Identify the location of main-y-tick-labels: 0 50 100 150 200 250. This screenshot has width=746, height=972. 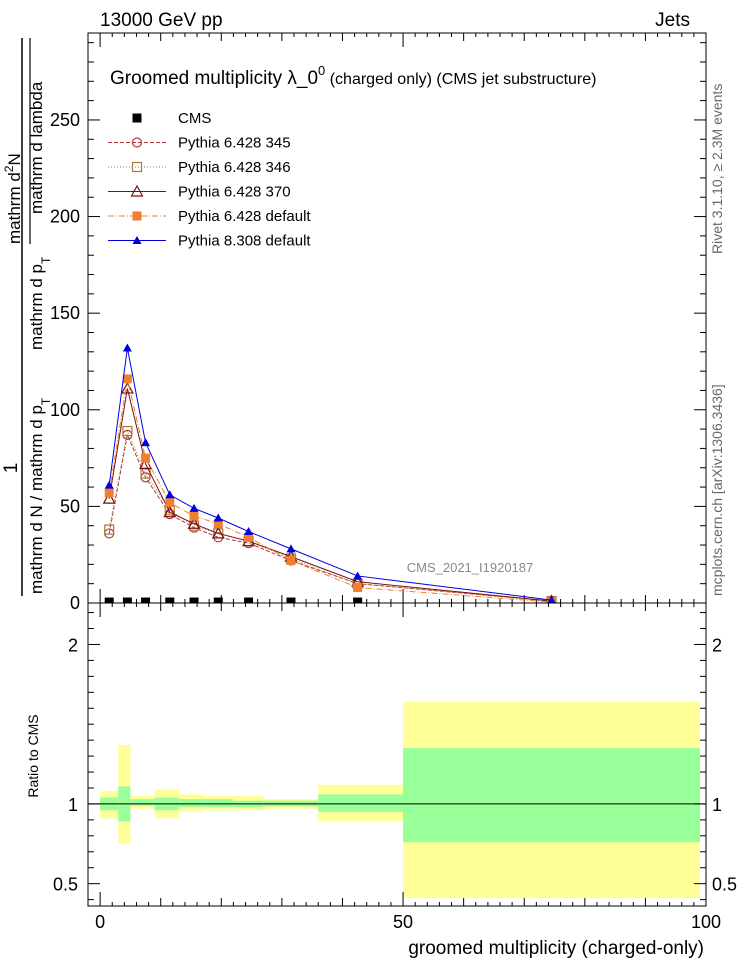
(65, 361).